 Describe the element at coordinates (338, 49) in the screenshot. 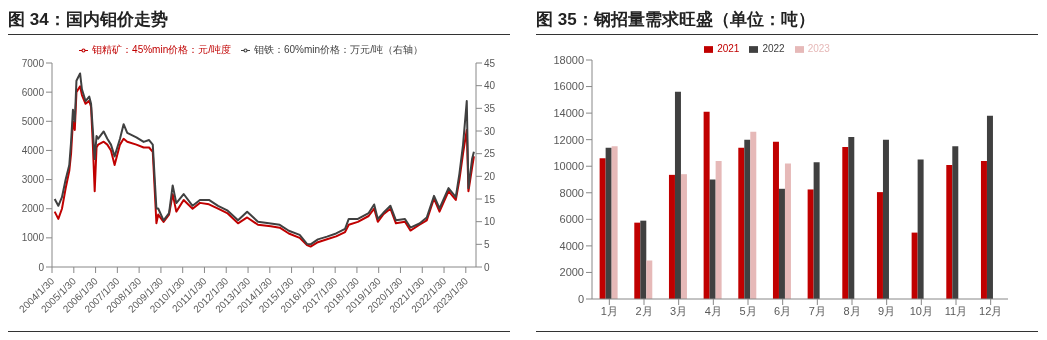

I see `legend-label: 钼铁：60%min价格：万元/吨（右轴）` at that location.